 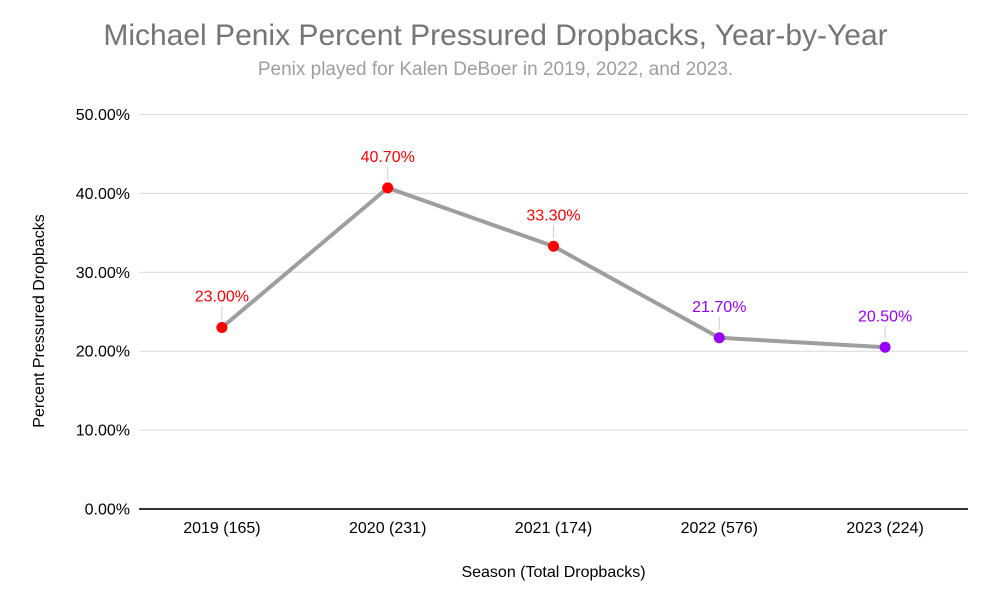 I want to click on x-category-label: 2023 (224), so click(x=884, y=528).